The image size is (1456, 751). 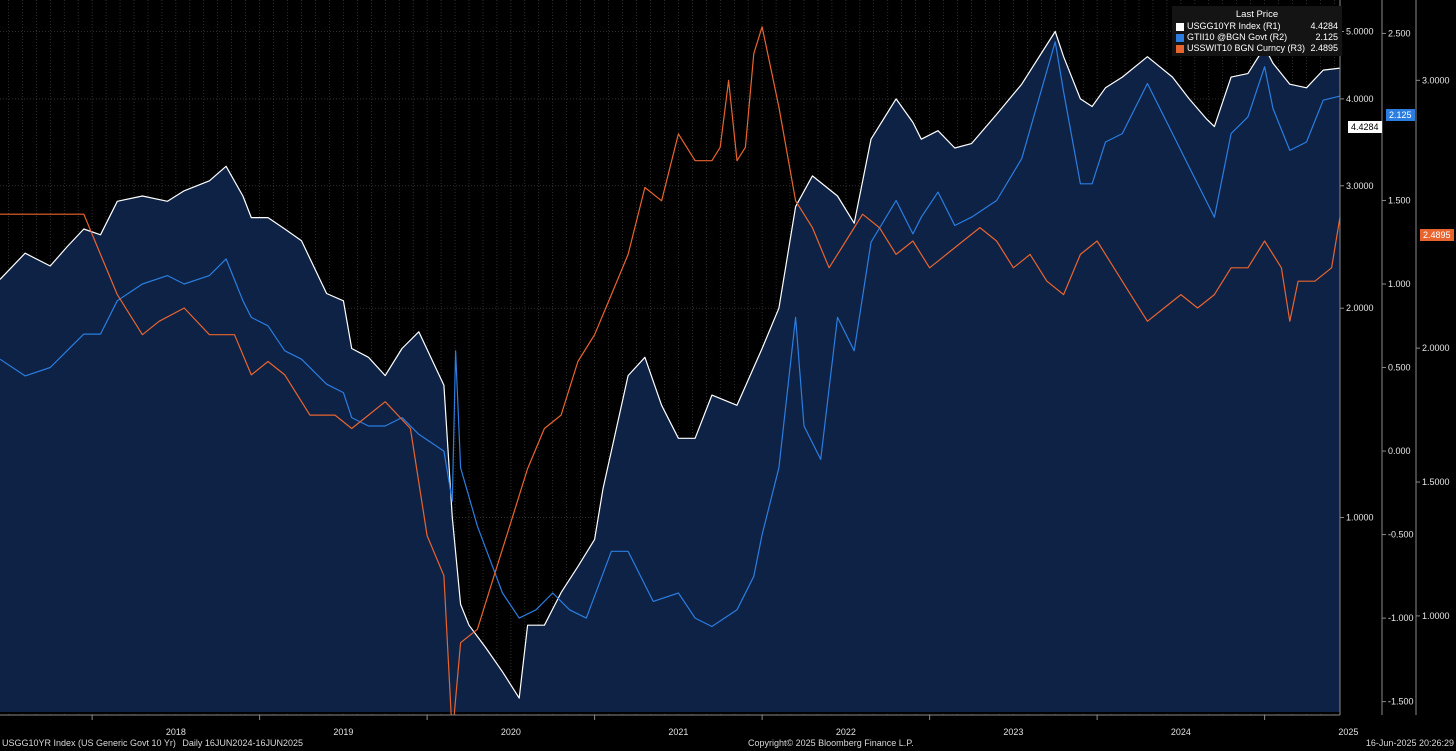 I want to click on y-tick-label-r2: 0.500, so click(x=1399, y=368).